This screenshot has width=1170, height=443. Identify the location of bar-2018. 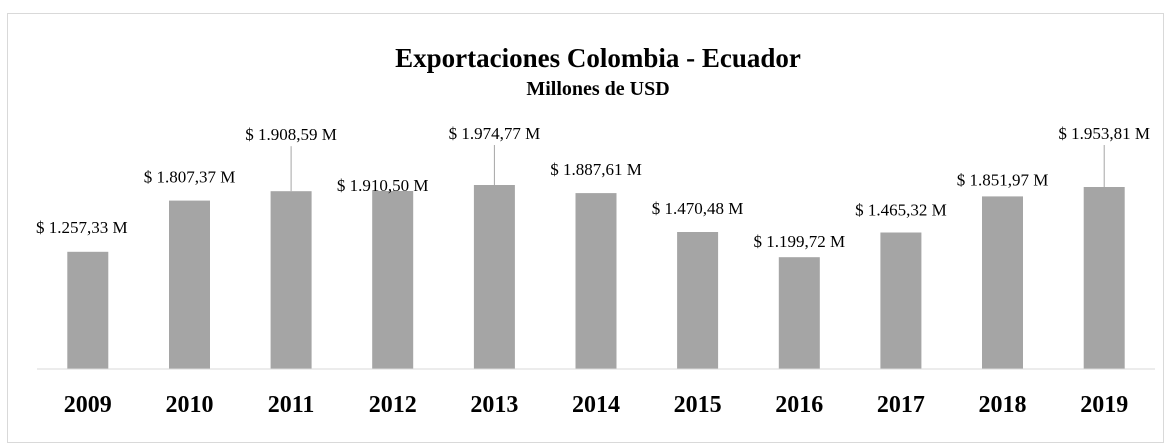
(1002, 282).